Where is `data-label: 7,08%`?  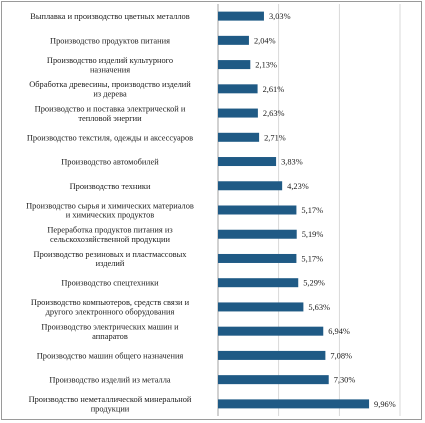 data-label: 7,08% is located at coordinates (341, 355).